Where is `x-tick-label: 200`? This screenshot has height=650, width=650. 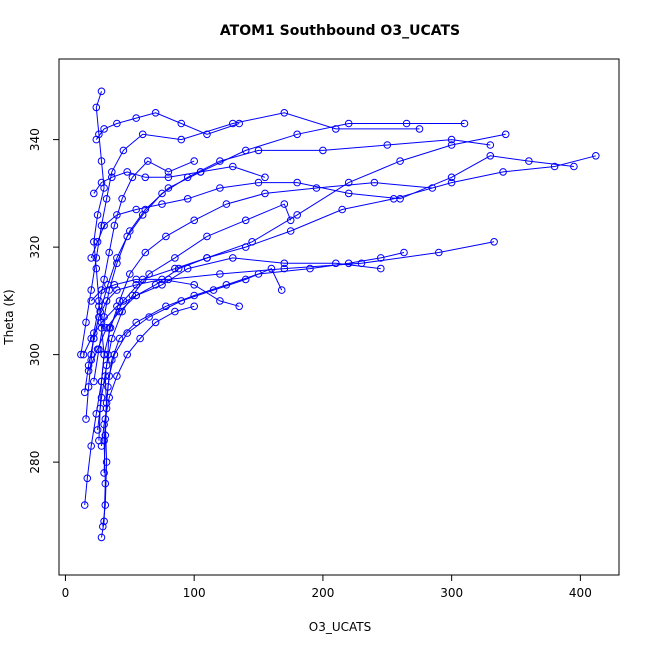 x-tick-label: 200 is located at coordinates (322, 593).